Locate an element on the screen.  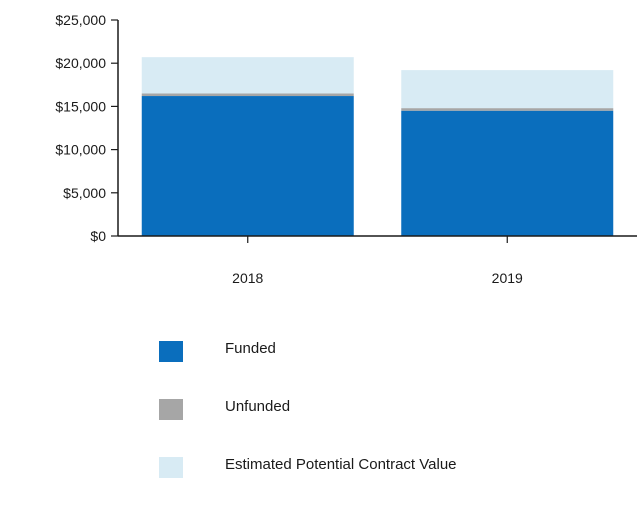
legend-label-funded: Funded is located at coordinates (250, 348).